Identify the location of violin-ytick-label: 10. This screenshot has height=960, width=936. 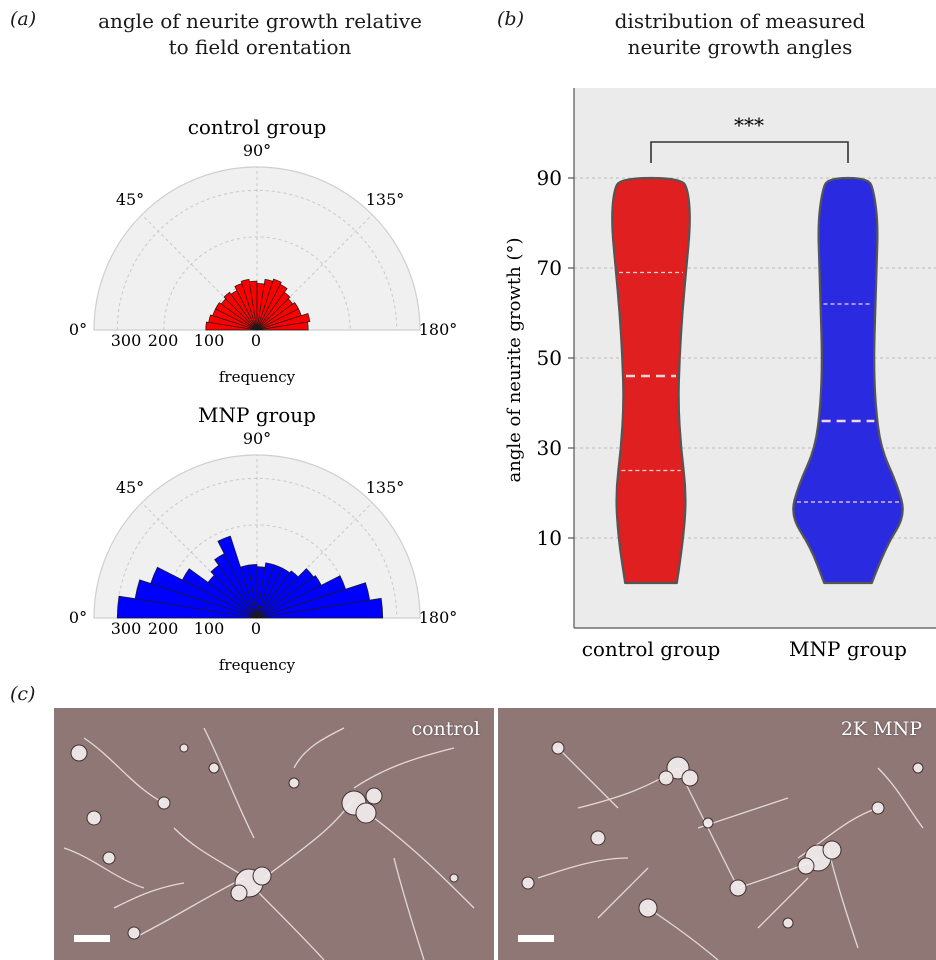
(549, 538).